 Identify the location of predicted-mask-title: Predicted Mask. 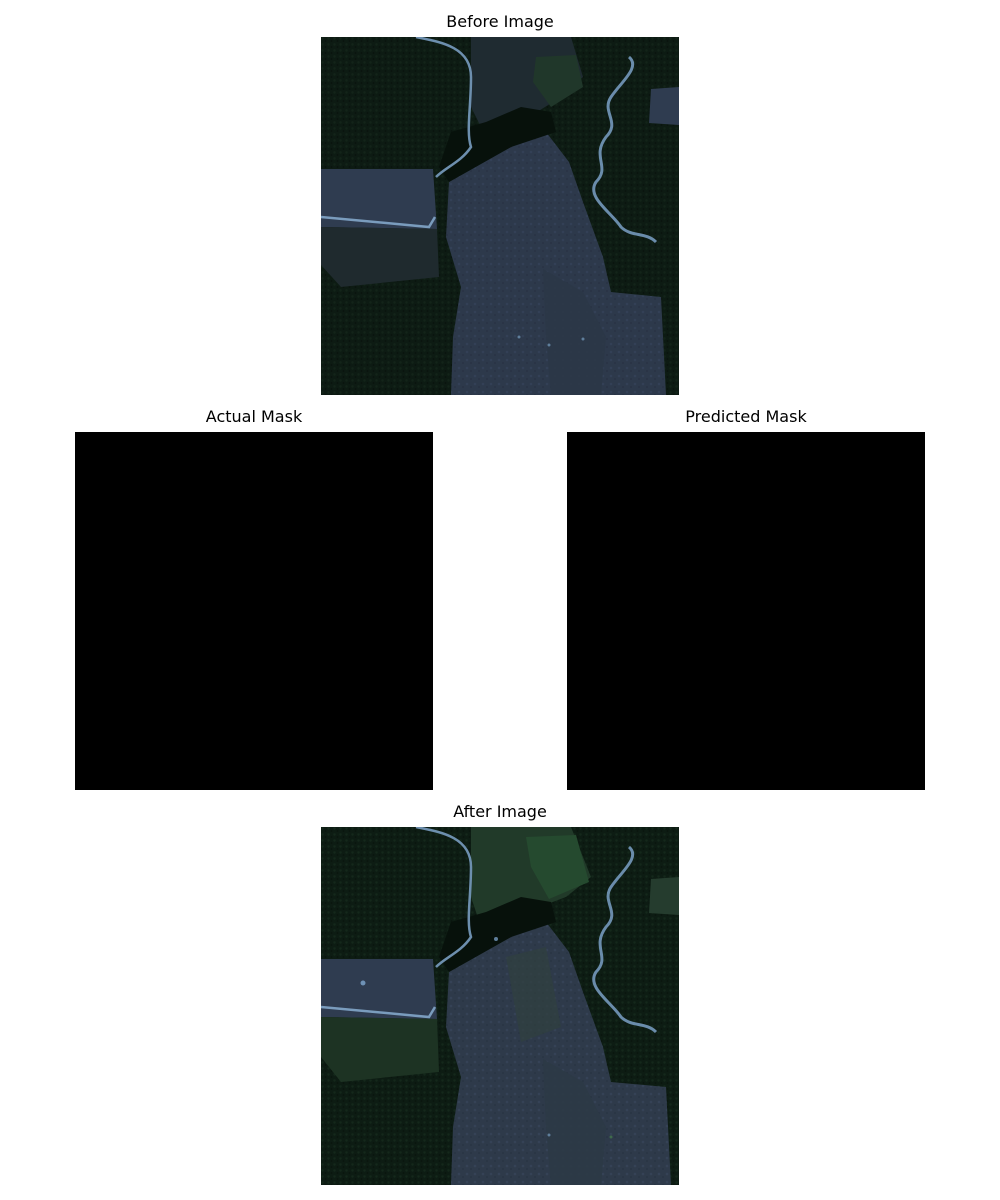
(746, 416).